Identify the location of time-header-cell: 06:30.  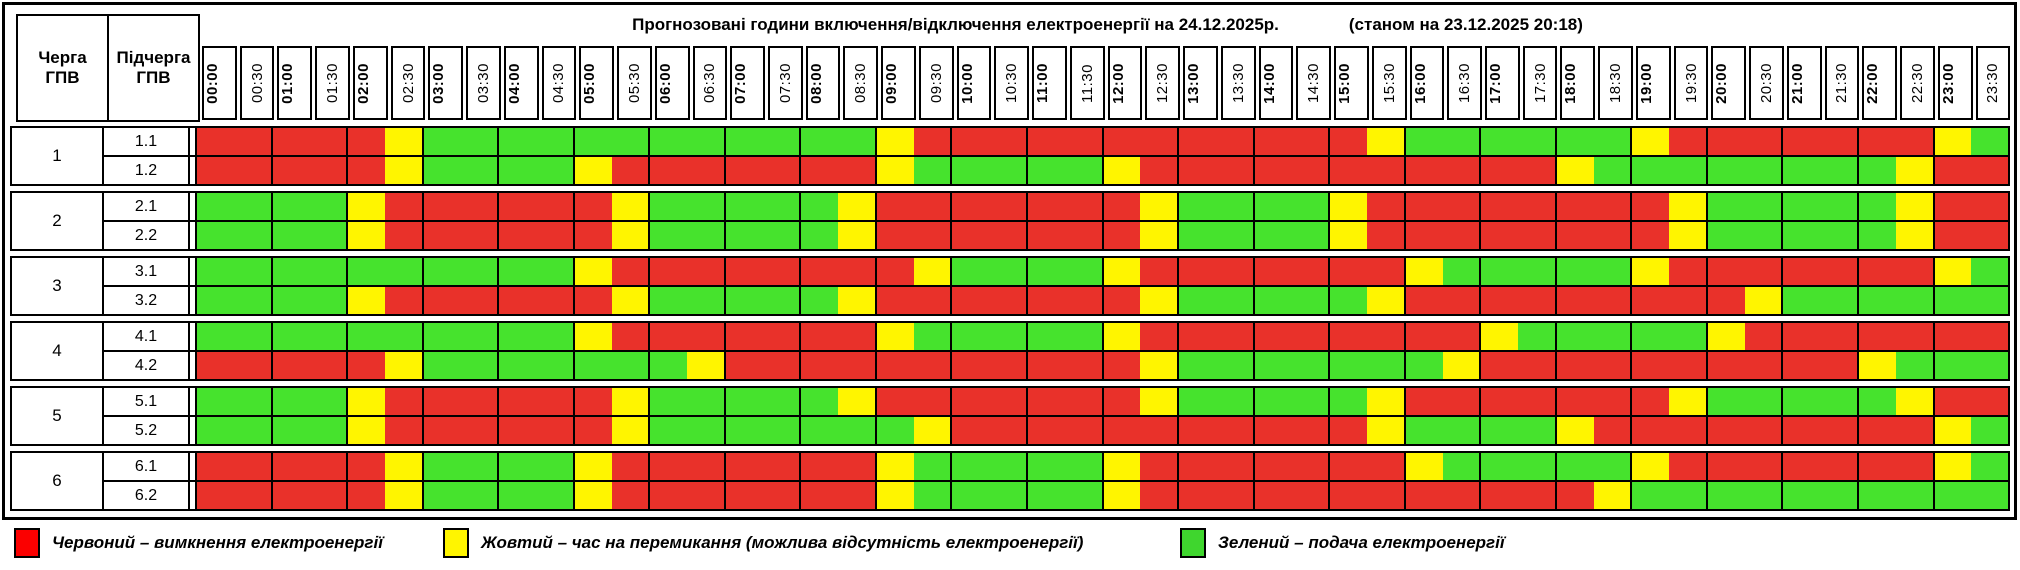
(710, 83).